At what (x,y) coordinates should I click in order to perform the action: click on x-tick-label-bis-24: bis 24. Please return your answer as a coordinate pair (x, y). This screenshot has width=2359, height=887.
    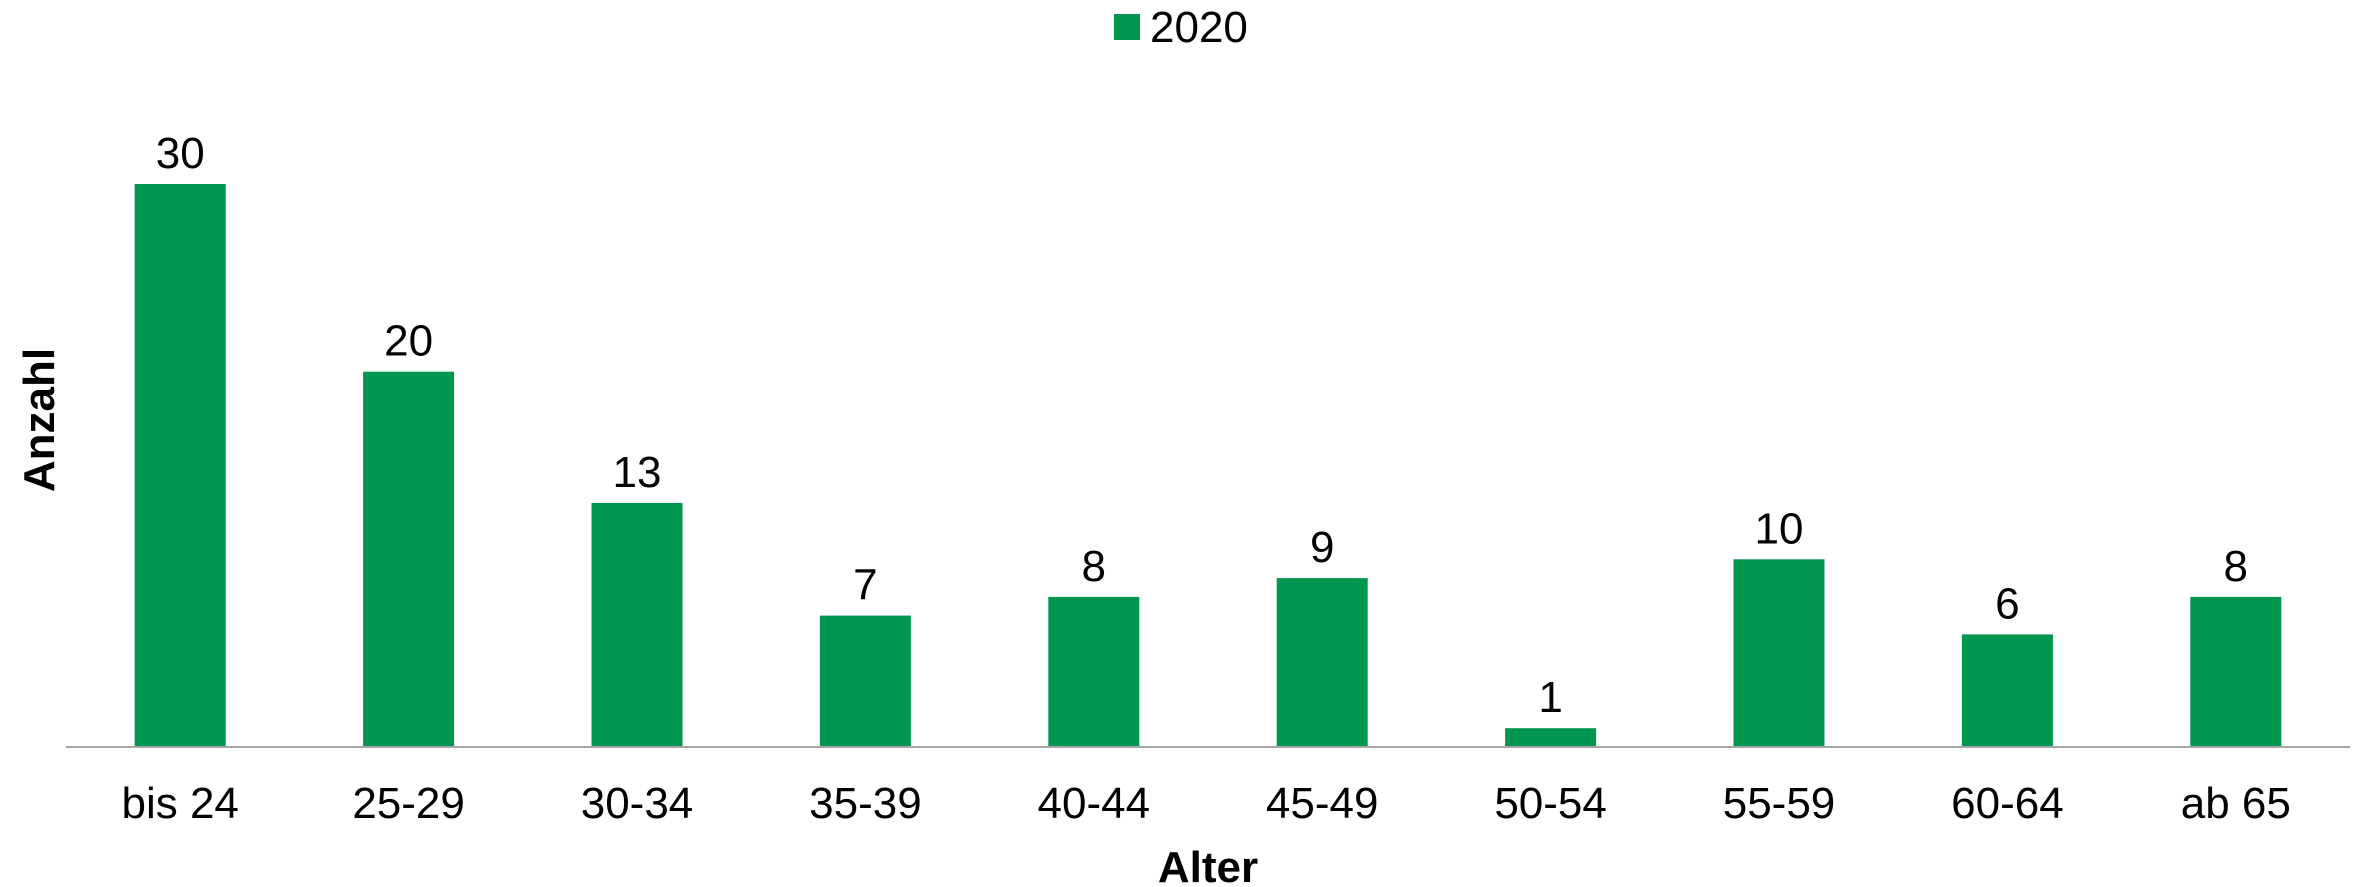
    Looking at the image, I should click on (179, 803).